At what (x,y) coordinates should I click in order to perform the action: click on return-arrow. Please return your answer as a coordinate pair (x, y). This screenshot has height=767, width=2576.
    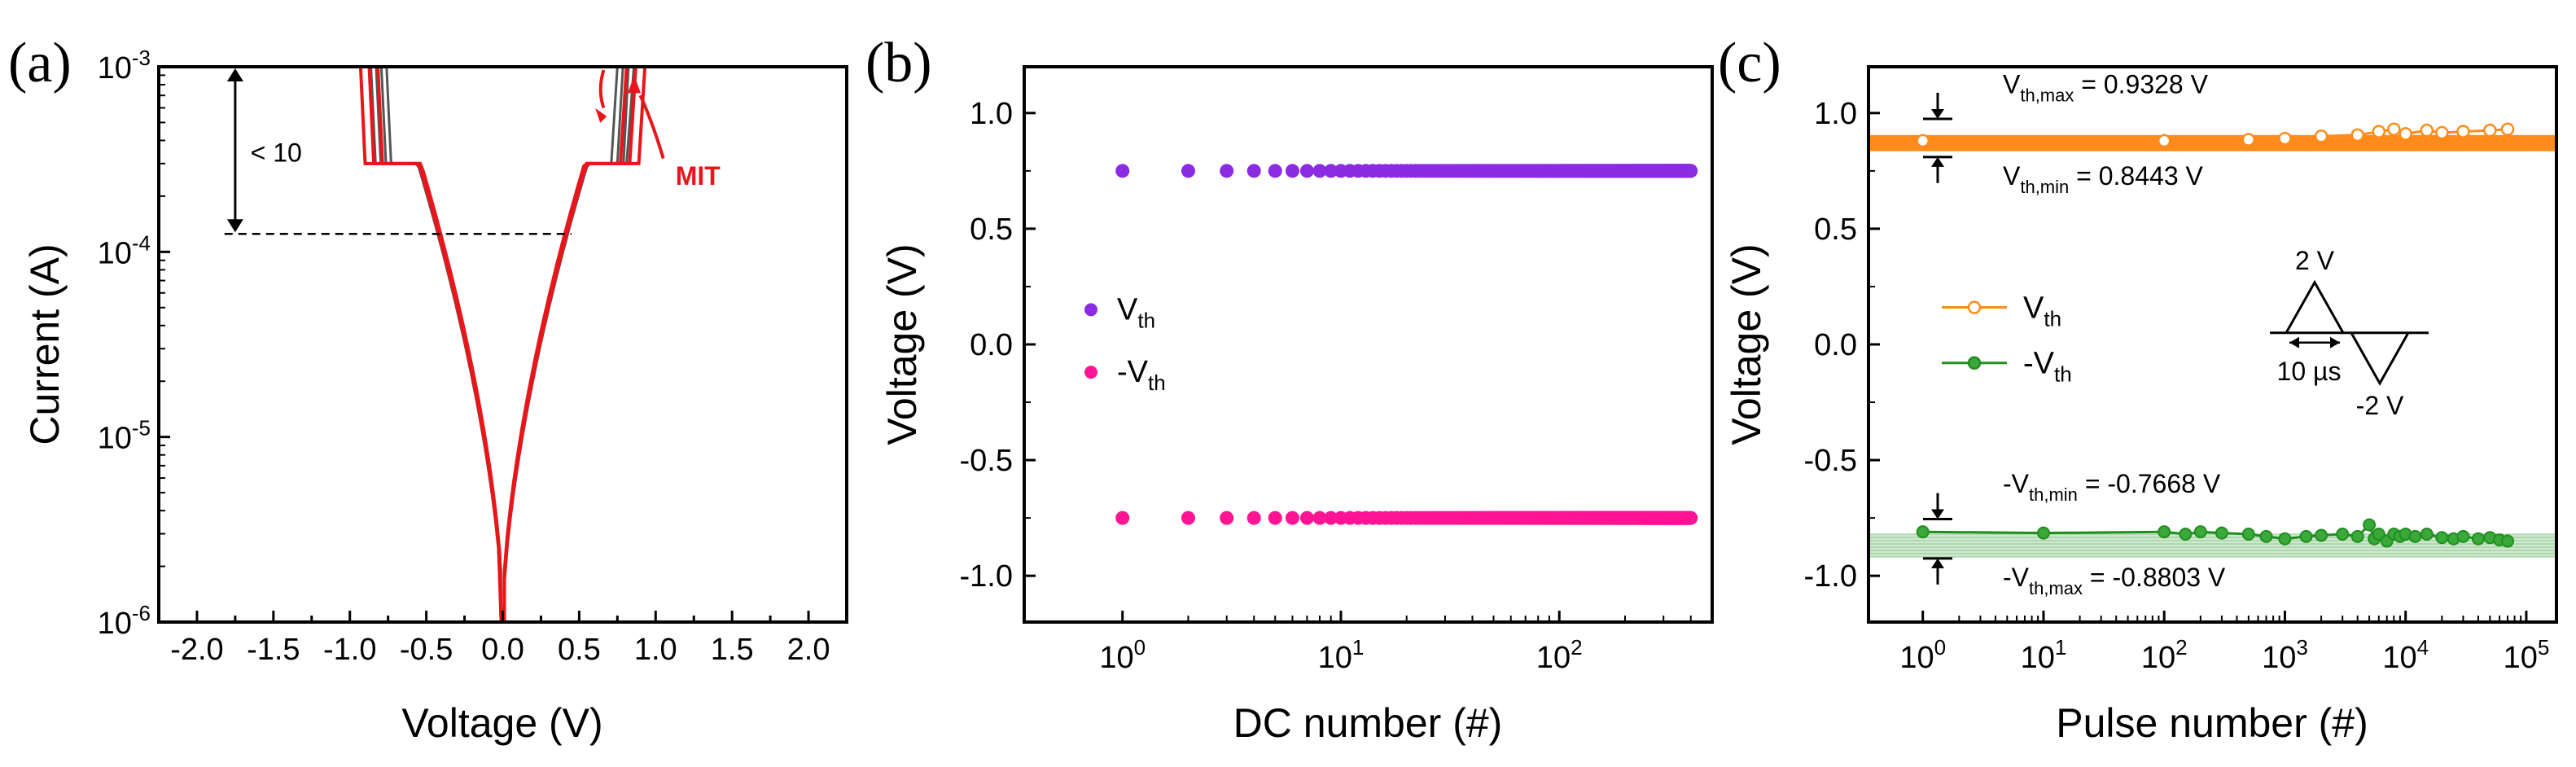
    Looking at the image, I should click on (602, 89).